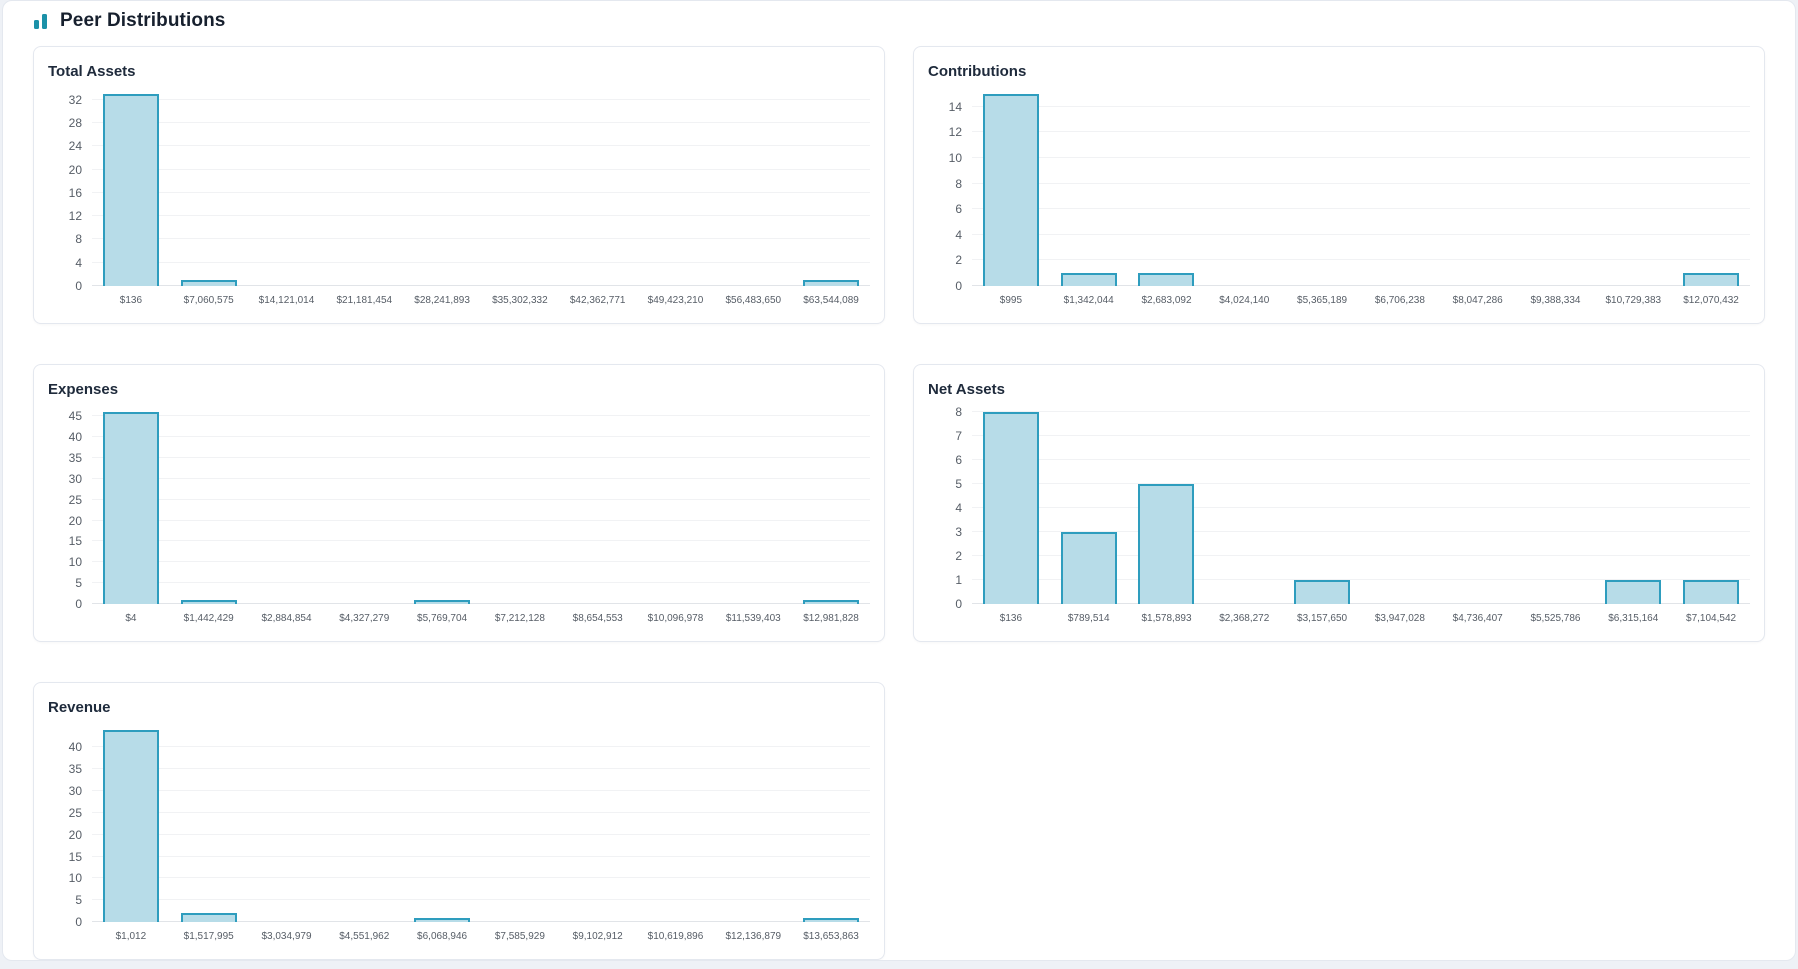 The width and height of the screenshot is (1798, 969). I want to click on y-tick-label: 7, so click(958, 436).